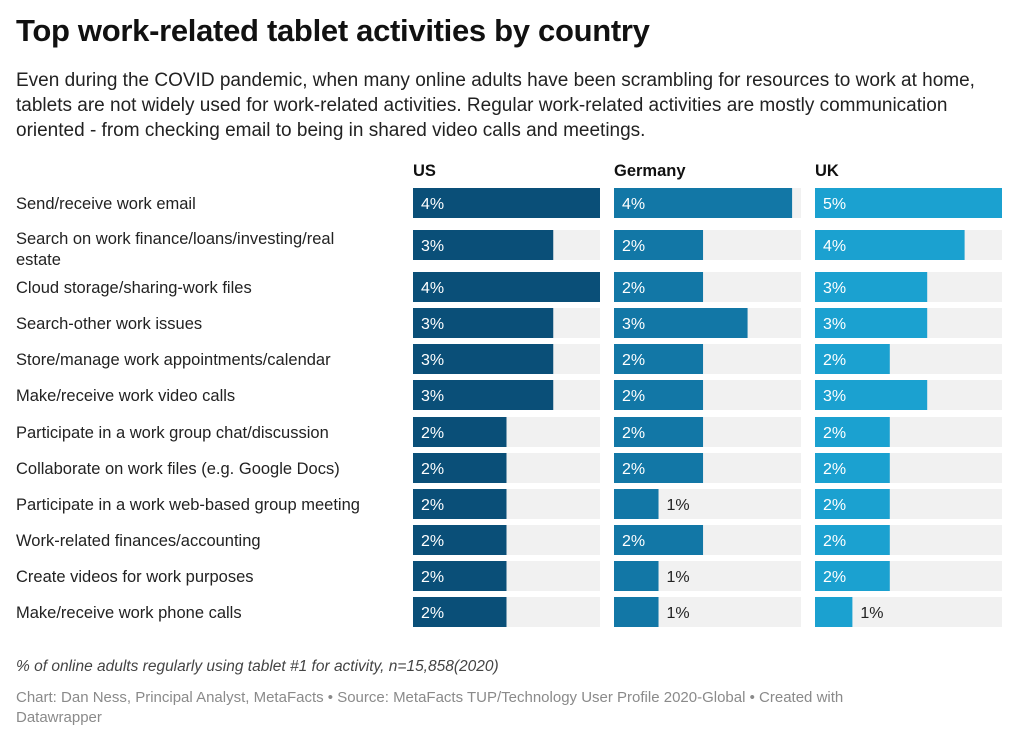 This screenshot has height=741, width=1024. Describe the element at coordinates (134, 288) in the screenshot. I see `row-label: Cloud storage/sharing-work files` at that location.